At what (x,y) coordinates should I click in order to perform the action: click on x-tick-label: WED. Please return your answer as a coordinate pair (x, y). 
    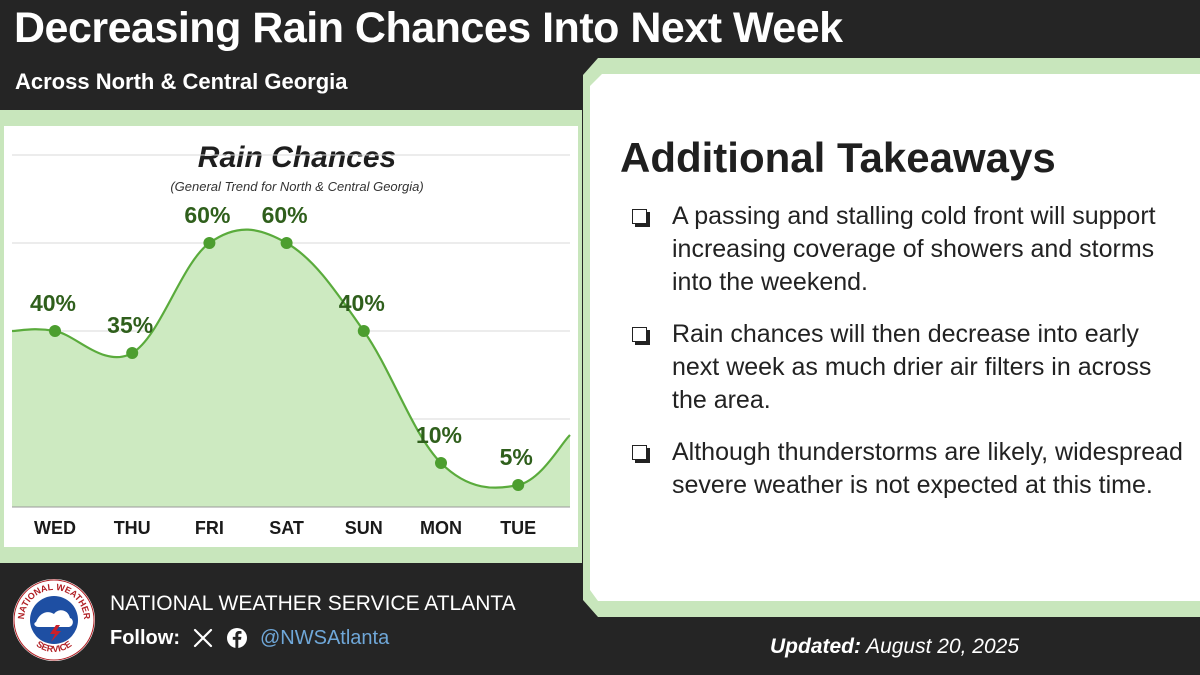
    Looking at the image, I should click on (55, 528).